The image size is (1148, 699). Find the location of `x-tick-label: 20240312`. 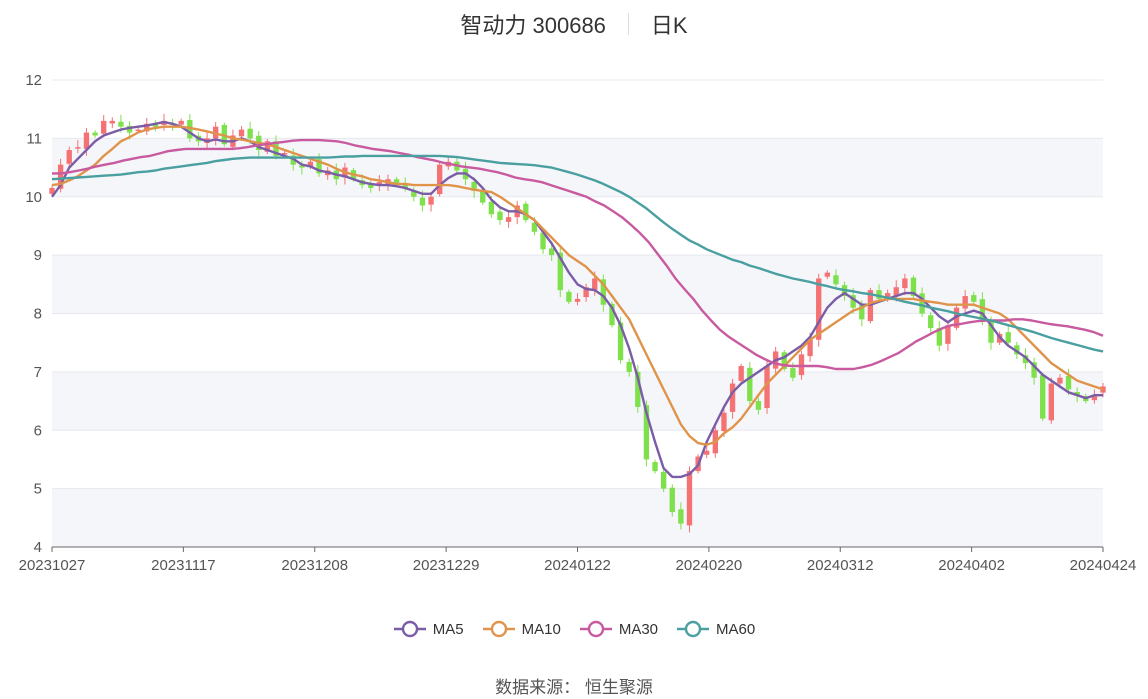

x-tick-label: 20240312 is located at coordinates (840, 565).